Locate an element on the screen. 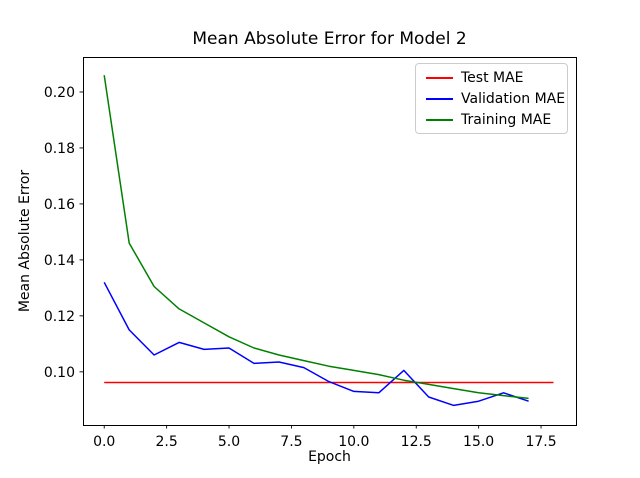  y-tick-label: 0.10 is located at coordinates (59, 373).